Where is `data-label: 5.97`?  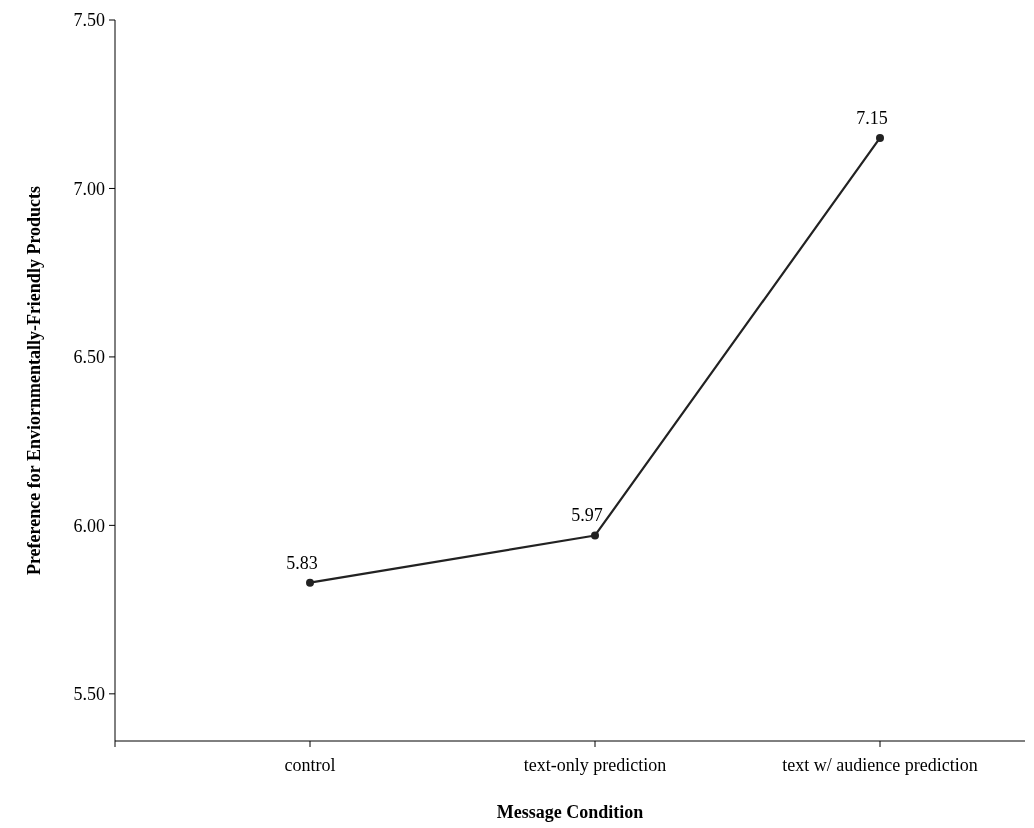
data-label: 5.97 is located at coordinates (587, 515).